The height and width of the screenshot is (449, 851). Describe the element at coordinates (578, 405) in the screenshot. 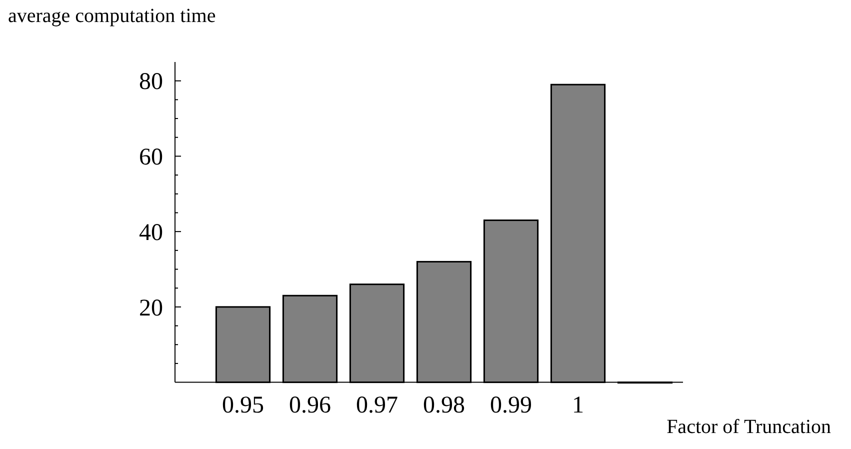

I see `x-tick-label: 1` at that location.